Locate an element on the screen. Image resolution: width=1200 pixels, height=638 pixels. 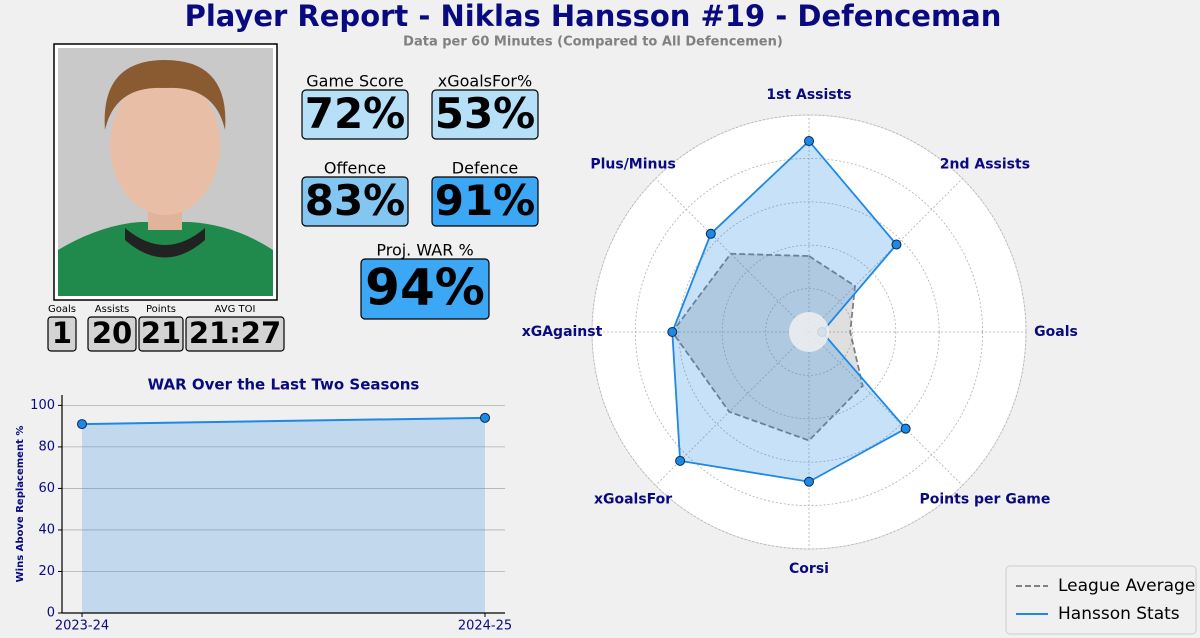
stat-value: 91% is located at coordinates (485, 200).